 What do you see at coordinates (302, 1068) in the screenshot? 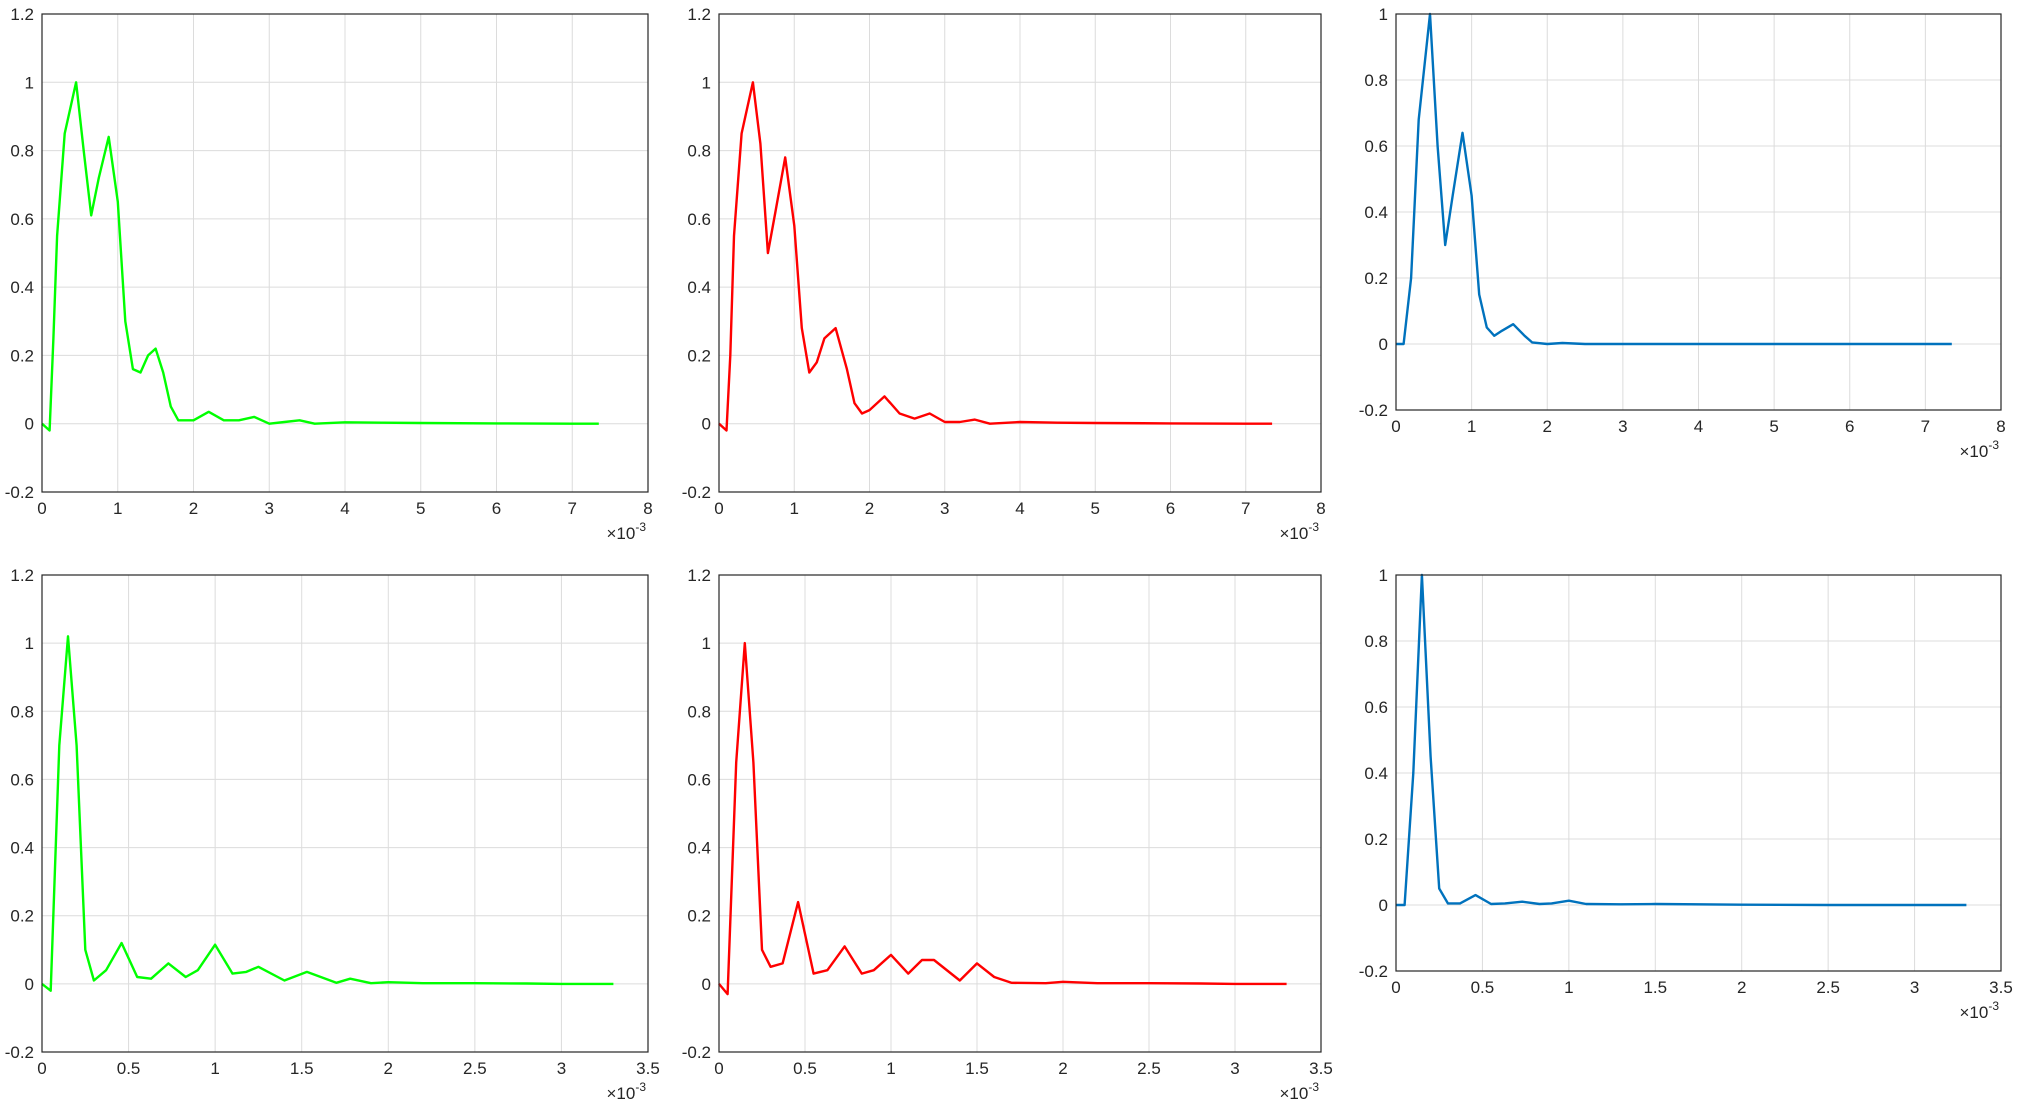
I see `x-tick-label: 1.5` at bounding box center [302, 1068].